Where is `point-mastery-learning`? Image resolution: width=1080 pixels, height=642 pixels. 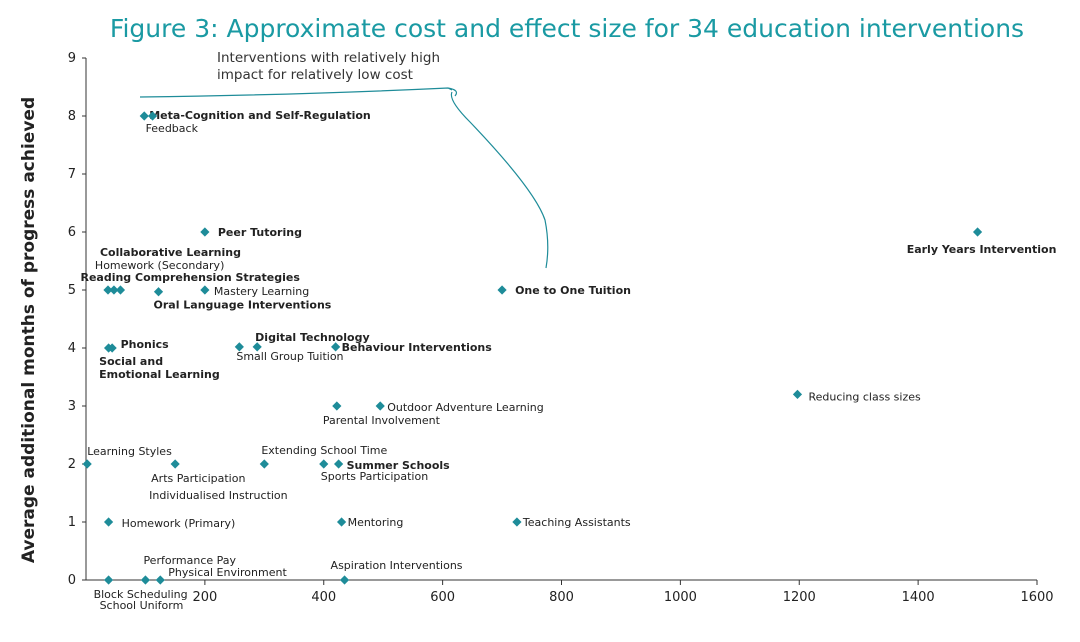 point-mastery-learning is located at coordinates (205, 290).